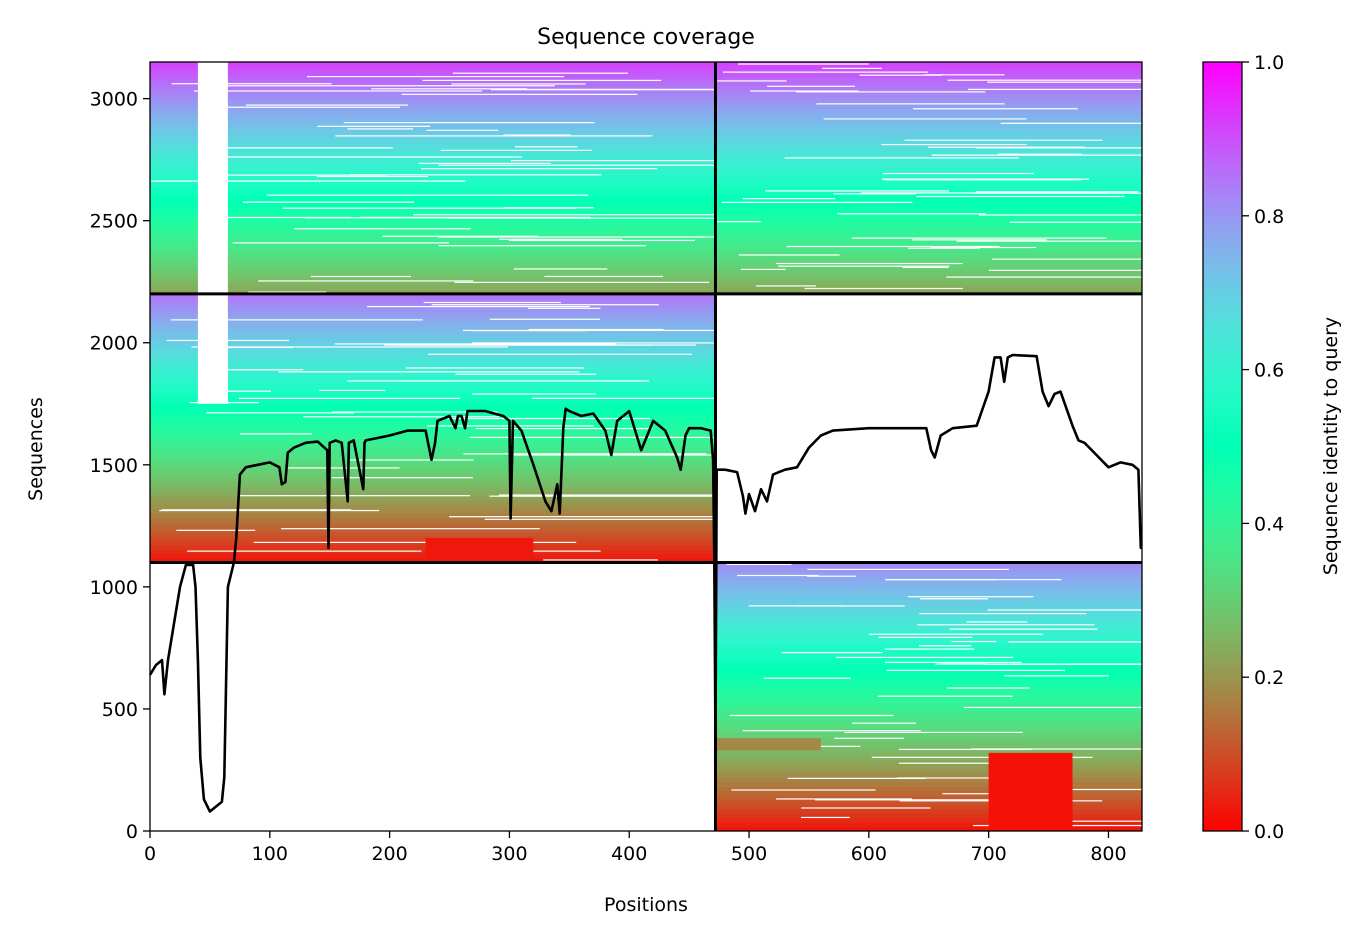 The image size is (1364, 943). Describe the element at coordinates (114, 588) in the screenshot. I see `y-tick-label: 1000` at that location.